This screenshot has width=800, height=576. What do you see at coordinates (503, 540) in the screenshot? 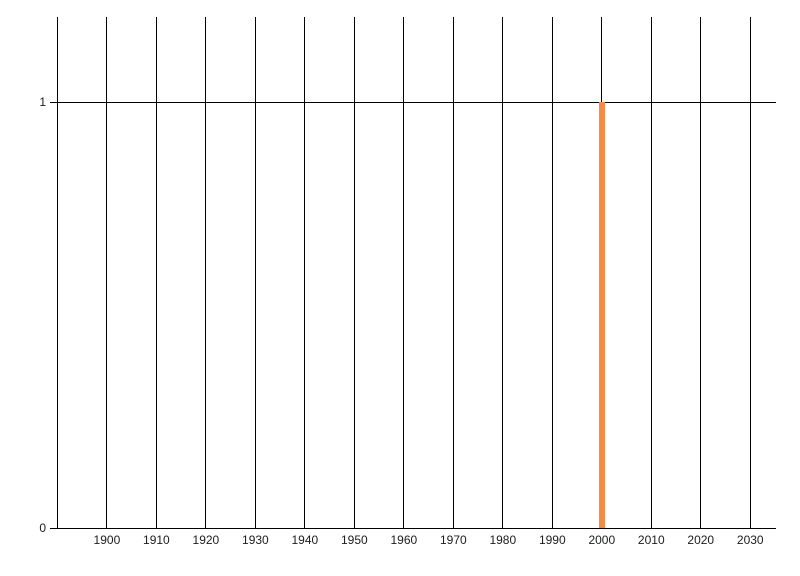
I see `x-tick-label: 1980` at bounding box center [503, 540].